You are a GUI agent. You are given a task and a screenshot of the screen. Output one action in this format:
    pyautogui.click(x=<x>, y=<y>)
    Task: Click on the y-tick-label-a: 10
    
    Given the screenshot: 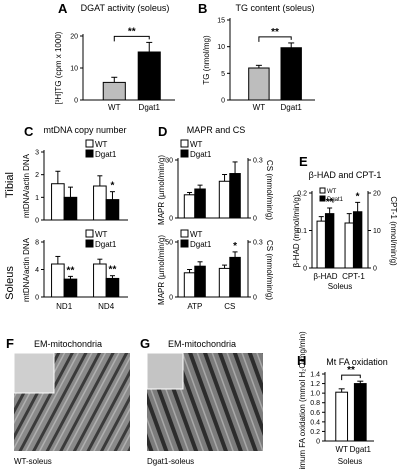 What is the action you would take?
    pyautogui.click(x=74, y=69)
    